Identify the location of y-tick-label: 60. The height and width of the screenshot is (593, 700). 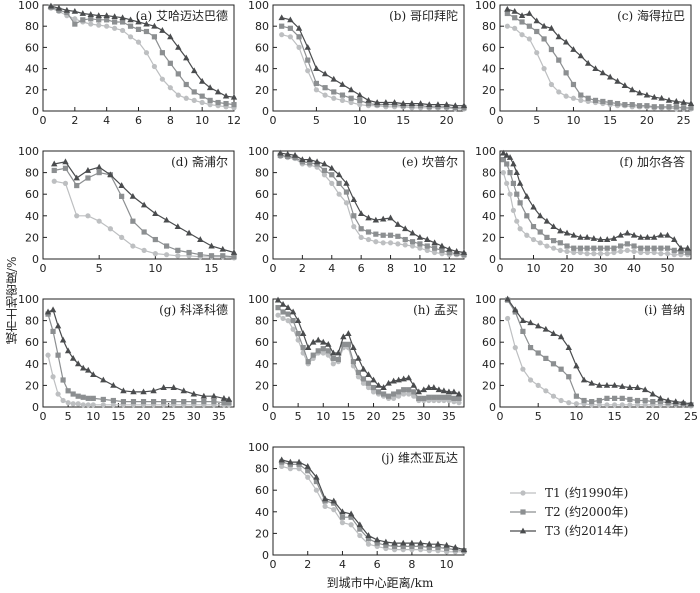
(32, 47).